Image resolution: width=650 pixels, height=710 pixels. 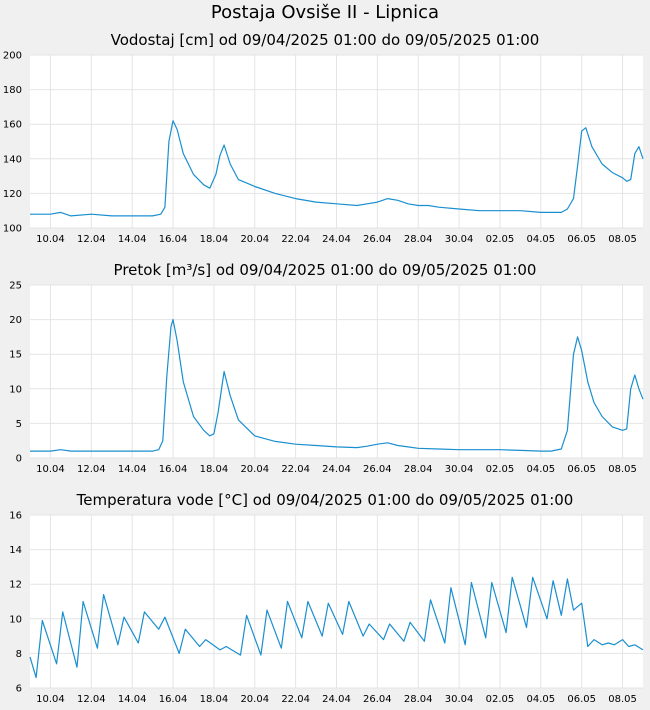 I want to click on y-tick-label: 6, so click(x=19, y=689).